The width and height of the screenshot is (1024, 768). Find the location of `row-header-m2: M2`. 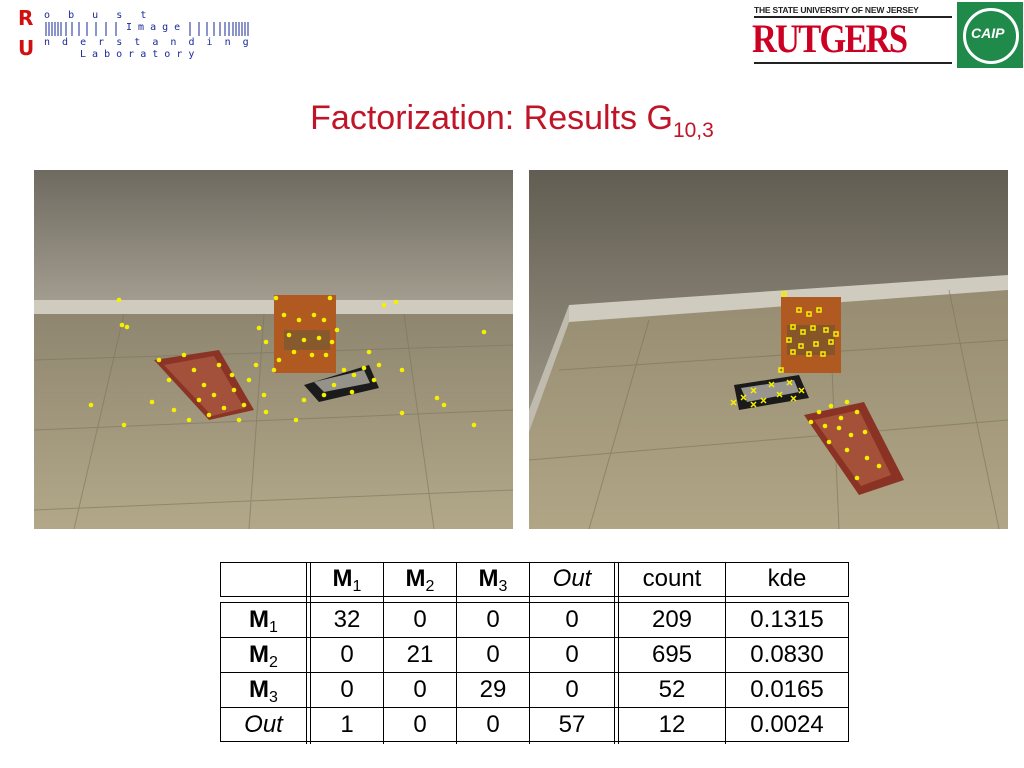

row-header-m2: M2 is located at coordinates (263, 656).